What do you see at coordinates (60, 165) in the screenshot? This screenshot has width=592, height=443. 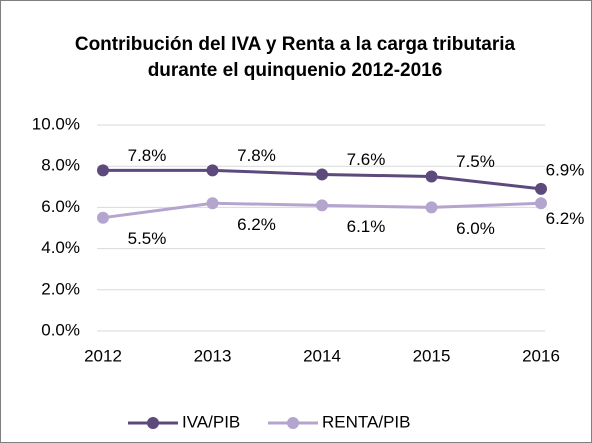 I see `y-tick-label: 8.0%` at bounding box center [60, 165].